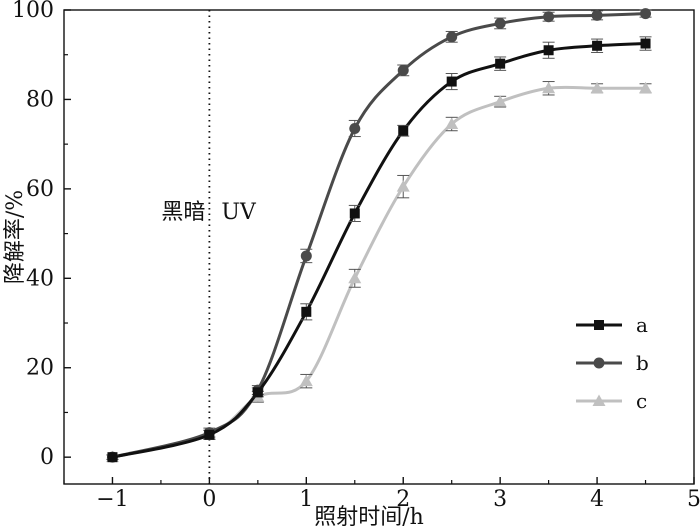 This screenshot has height=528, width=700. I want to click on y-tick-label: 20, so click(40, 368).